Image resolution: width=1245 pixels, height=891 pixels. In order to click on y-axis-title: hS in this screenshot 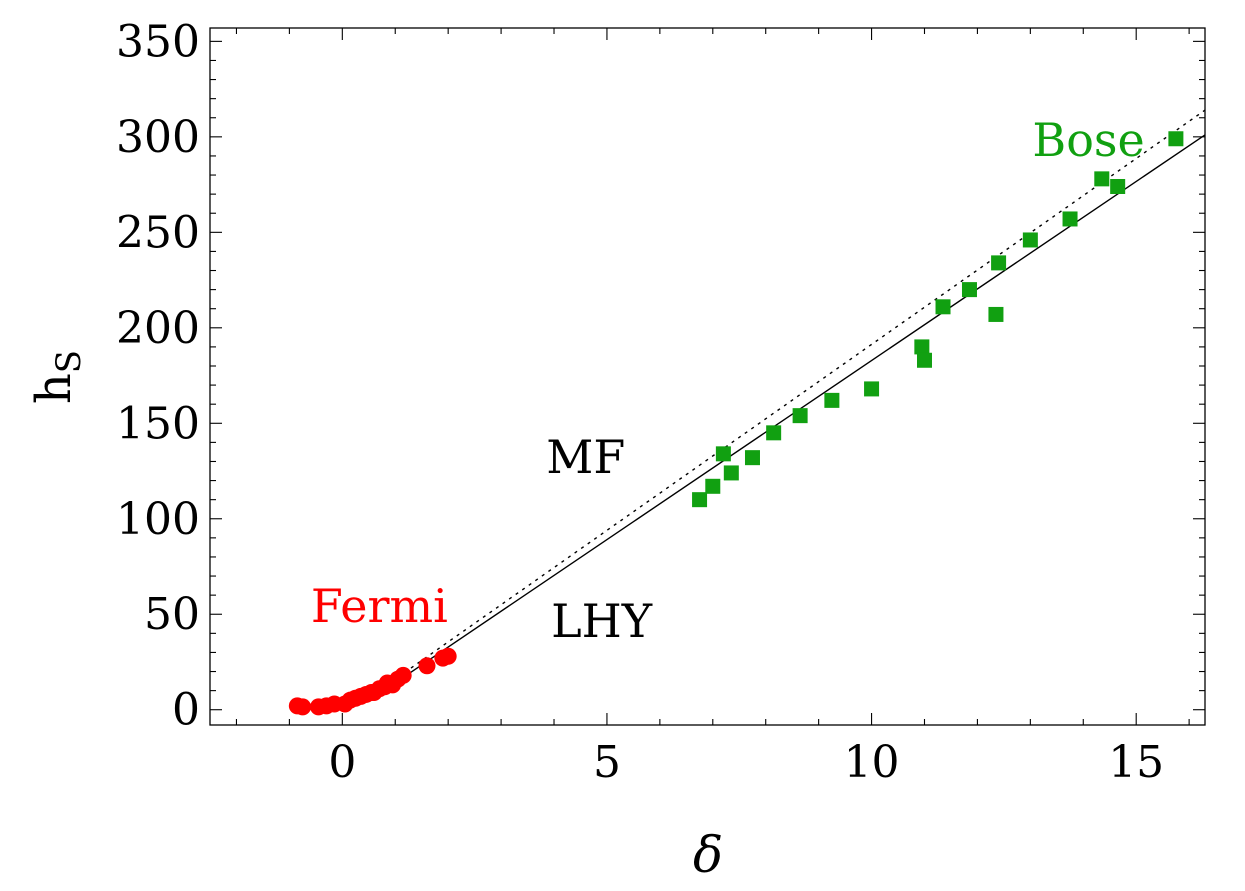, I will do `click(57, 377)`.